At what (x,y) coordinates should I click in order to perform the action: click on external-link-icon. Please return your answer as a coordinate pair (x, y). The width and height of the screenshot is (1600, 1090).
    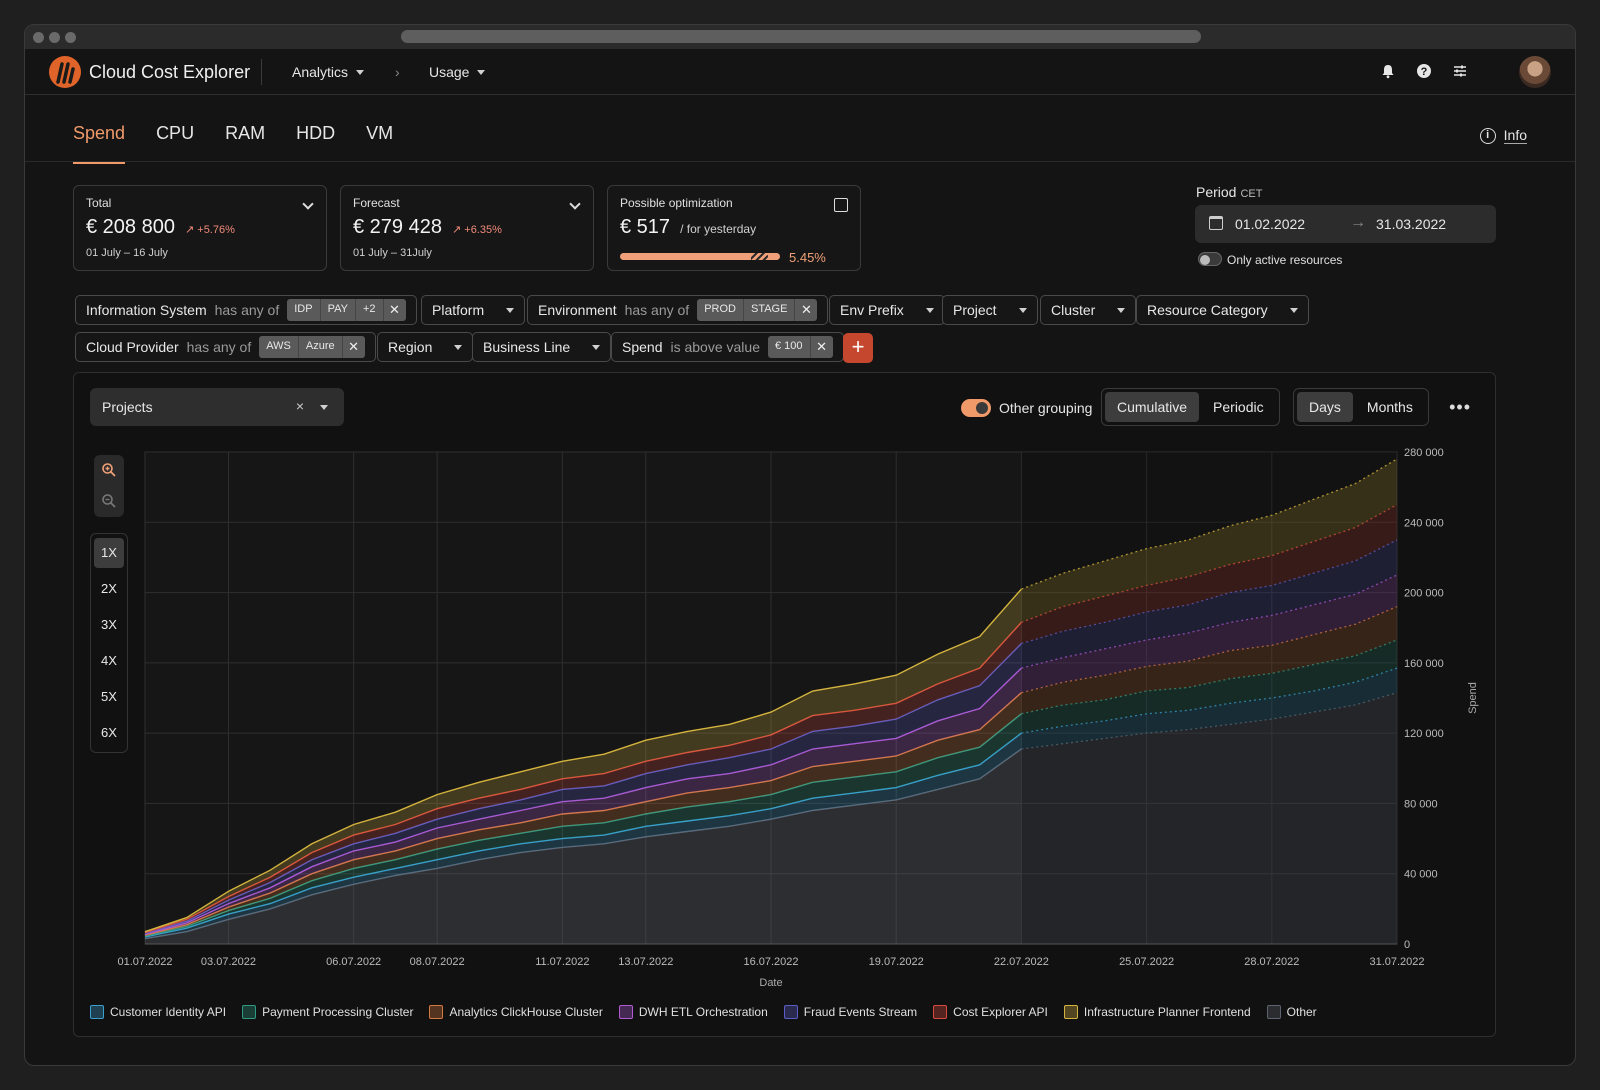
    Looking at the image, I should click on (841, 205).